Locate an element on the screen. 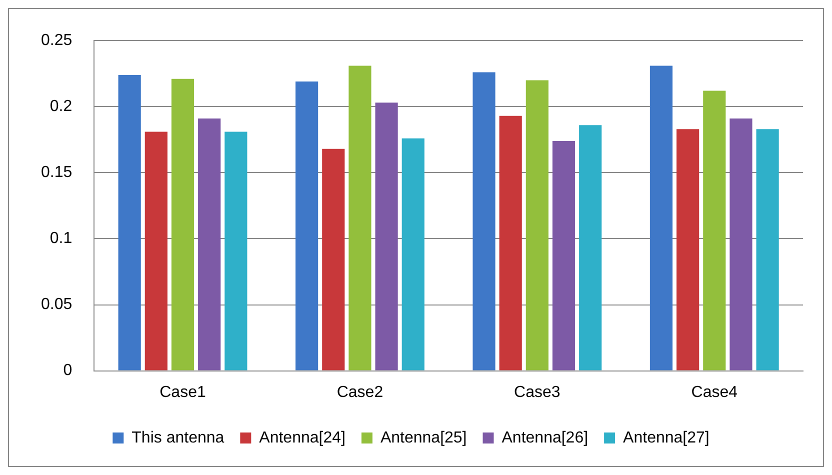 This screenshot has width=832, height=475. legend-label: Antenna[27] is located at coordinates (666, 437).